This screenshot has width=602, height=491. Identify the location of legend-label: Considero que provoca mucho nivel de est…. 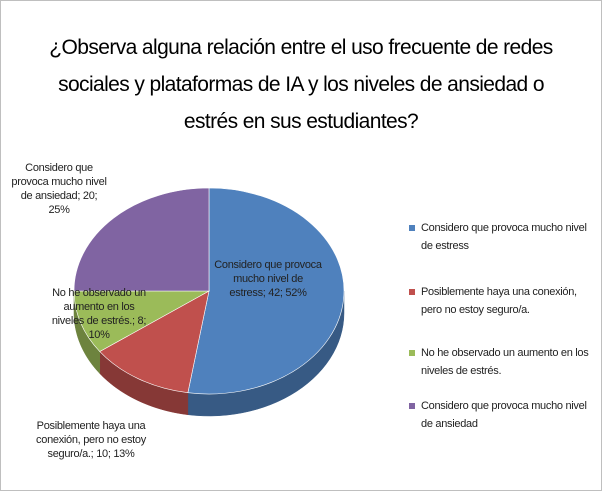
(504, 237).